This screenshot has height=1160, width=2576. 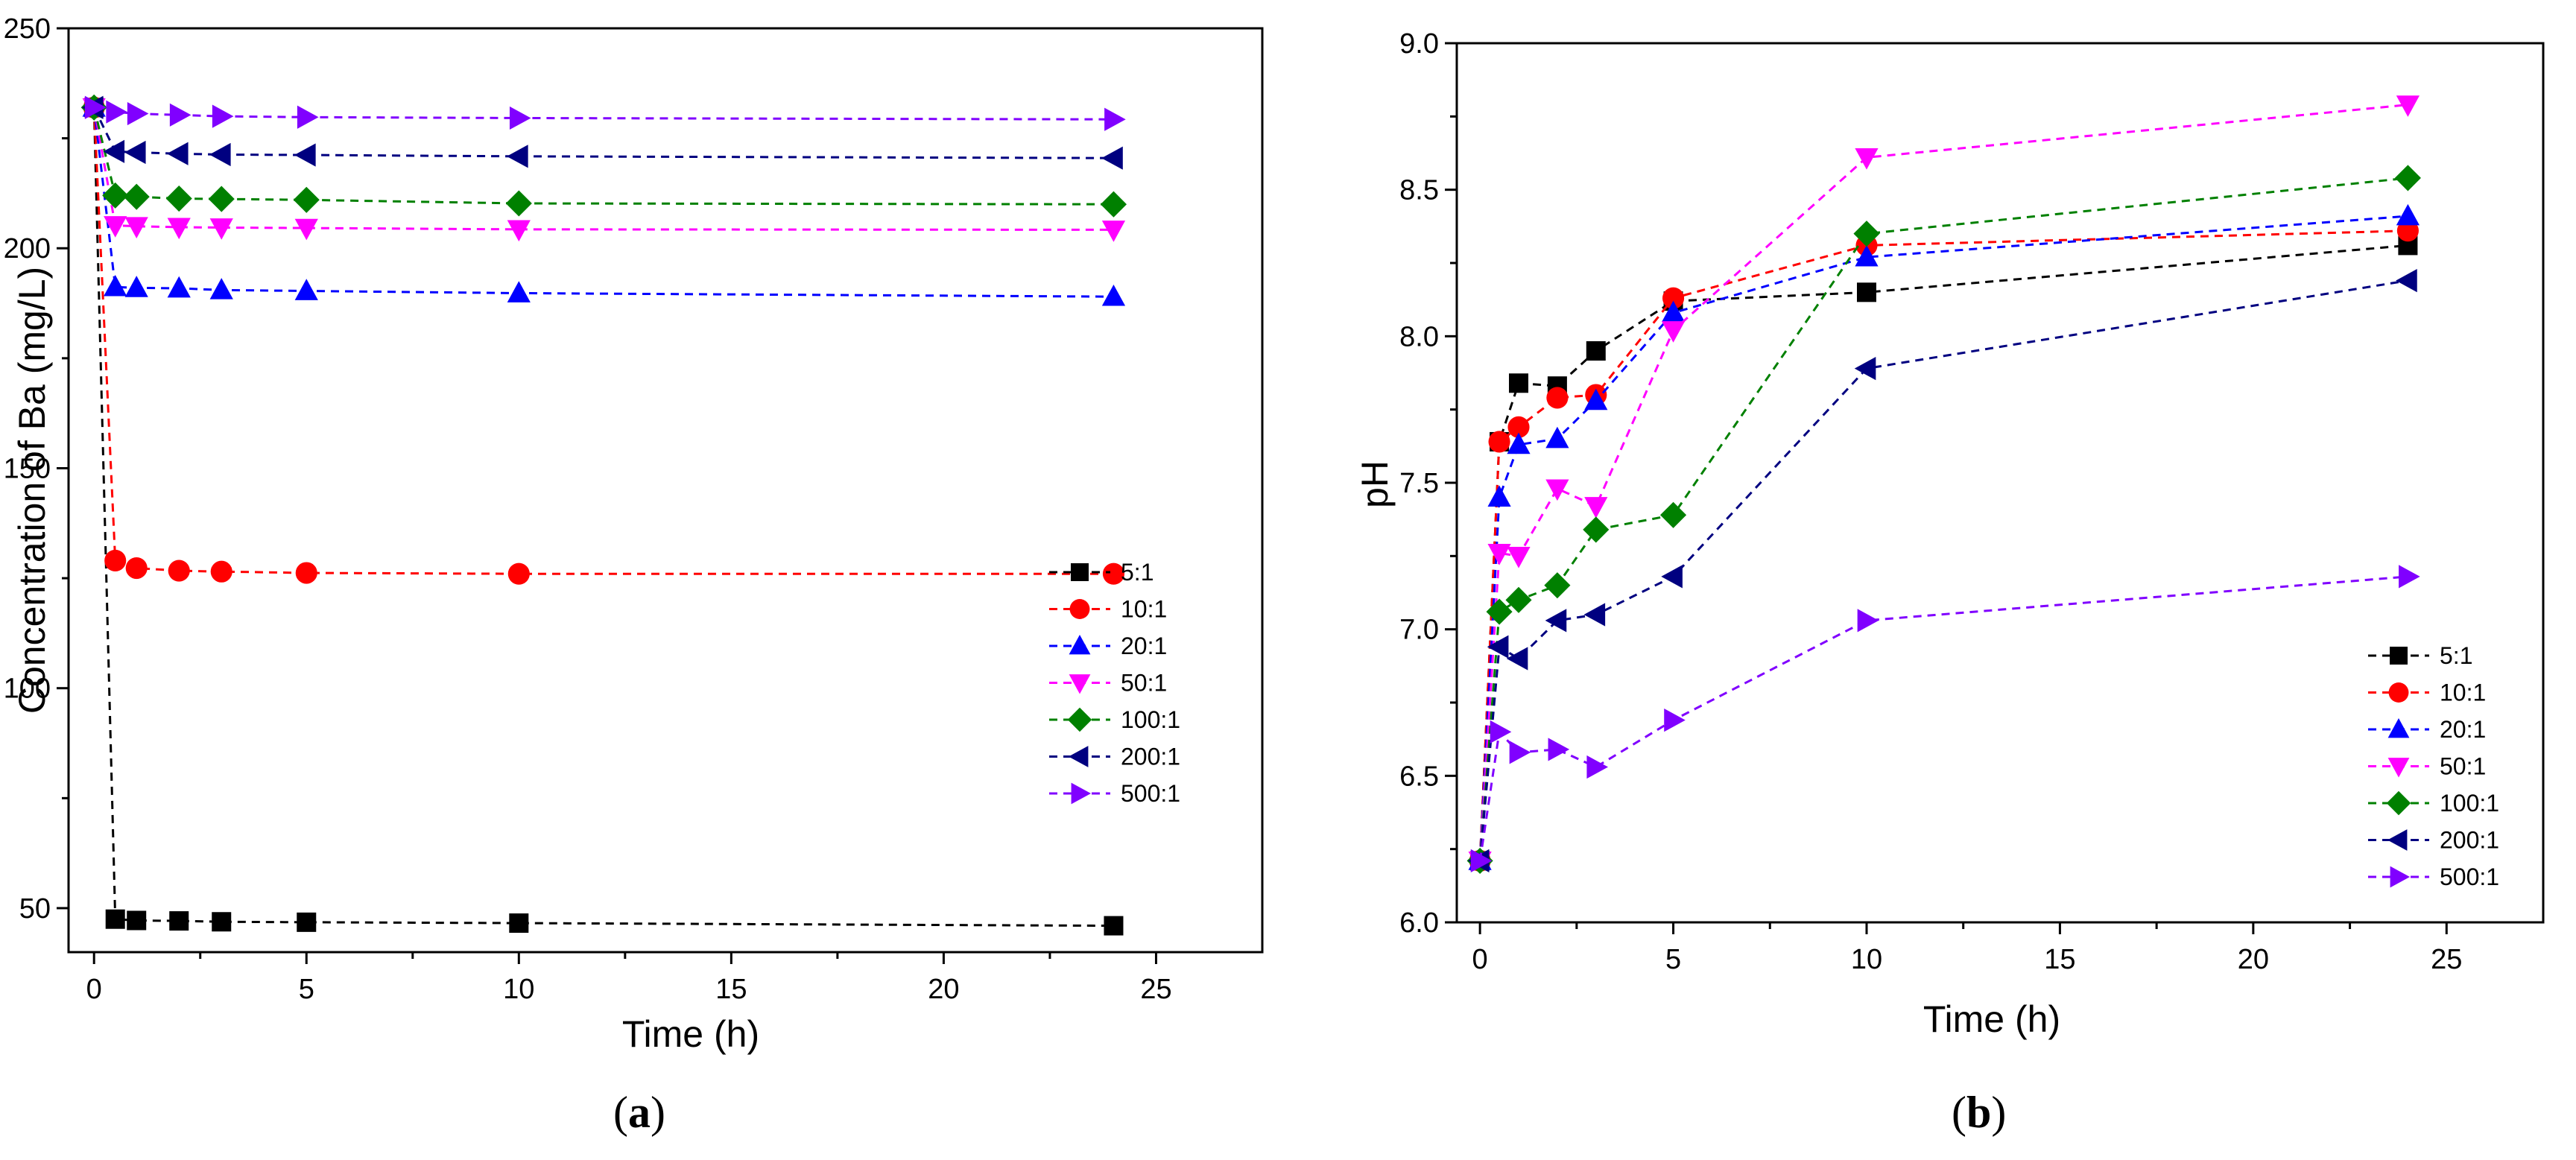 I want to click on legend-label: 10:1, so click(x=2463, y=693).